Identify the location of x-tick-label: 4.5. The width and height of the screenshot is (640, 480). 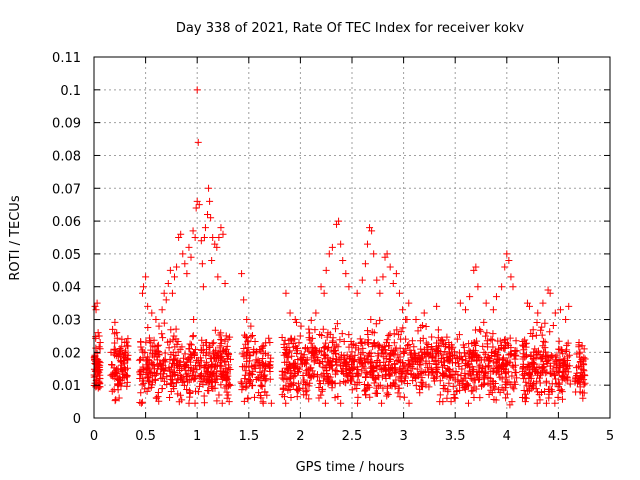
(558, 436).